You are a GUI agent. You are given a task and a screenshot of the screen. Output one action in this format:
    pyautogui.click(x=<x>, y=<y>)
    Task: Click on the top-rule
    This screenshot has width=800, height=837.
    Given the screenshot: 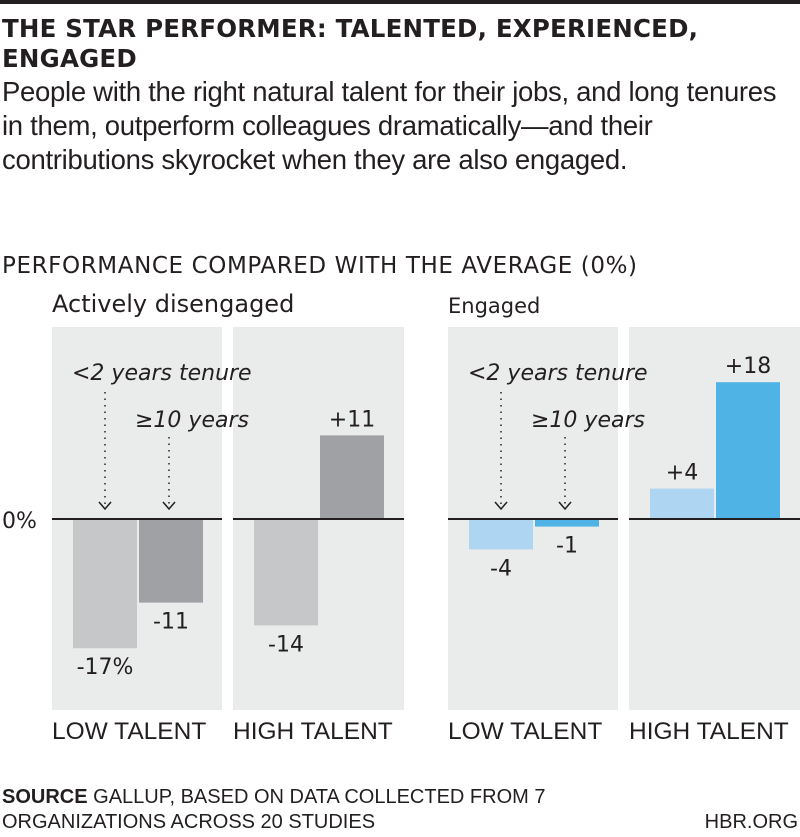 What is the action you would take?
    pyautogui.click(x=400, y=2)
    